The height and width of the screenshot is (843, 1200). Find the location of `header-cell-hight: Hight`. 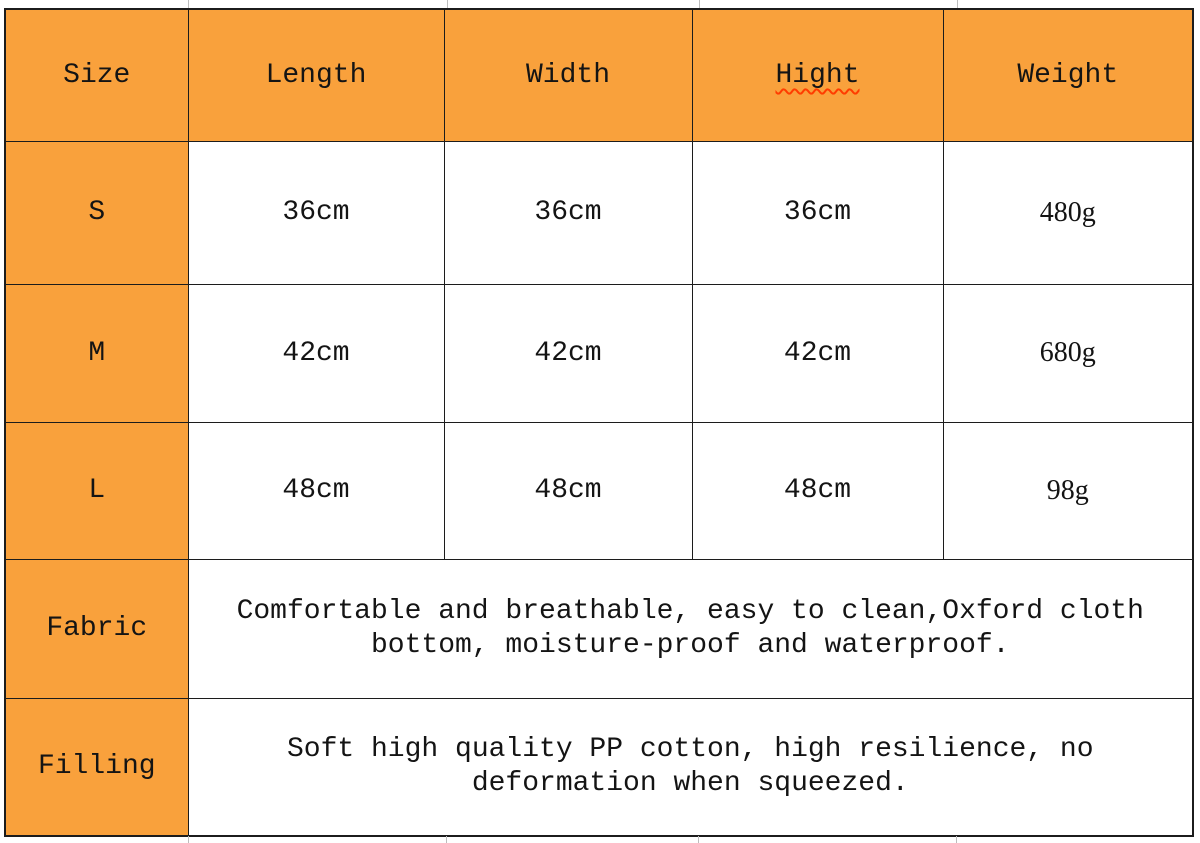

header-cell-hight: Hight is located at coordinates (817, 75).